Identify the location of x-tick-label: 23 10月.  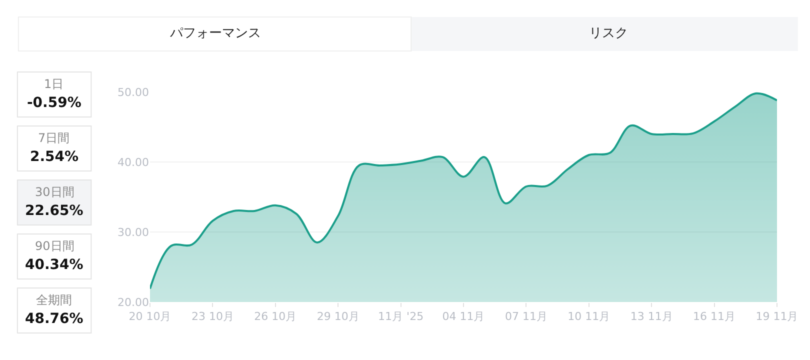
(212, 317).